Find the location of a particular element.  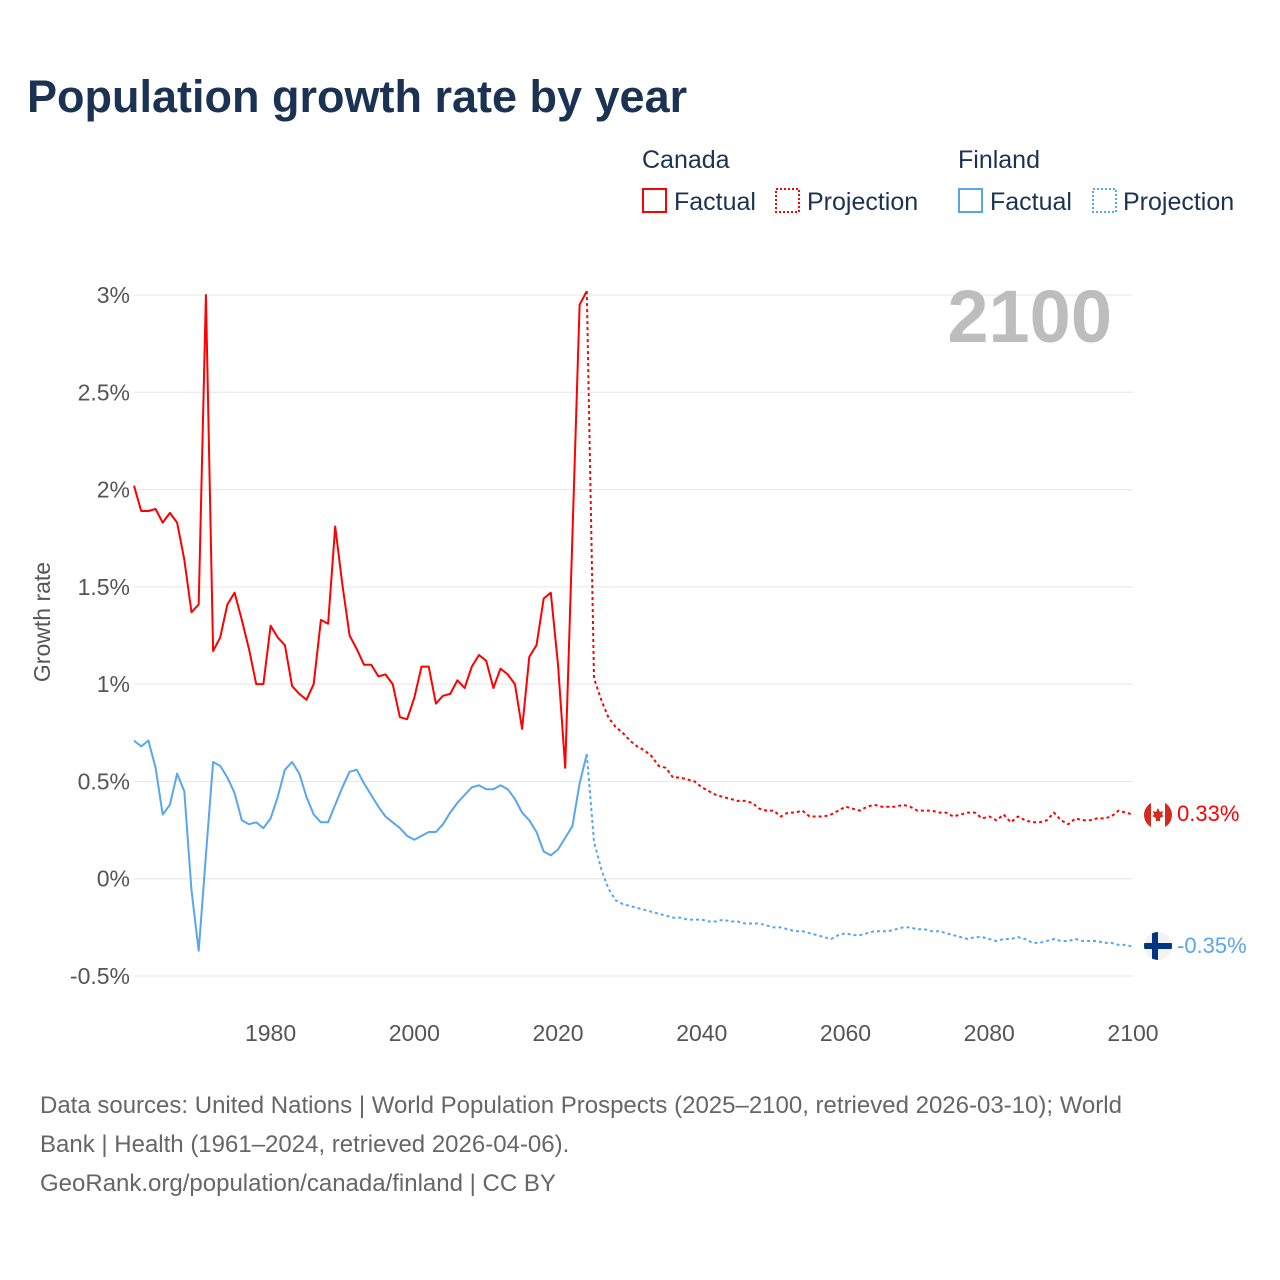

finland-end-value: -0.35% is located at coordinates (1212, 945).